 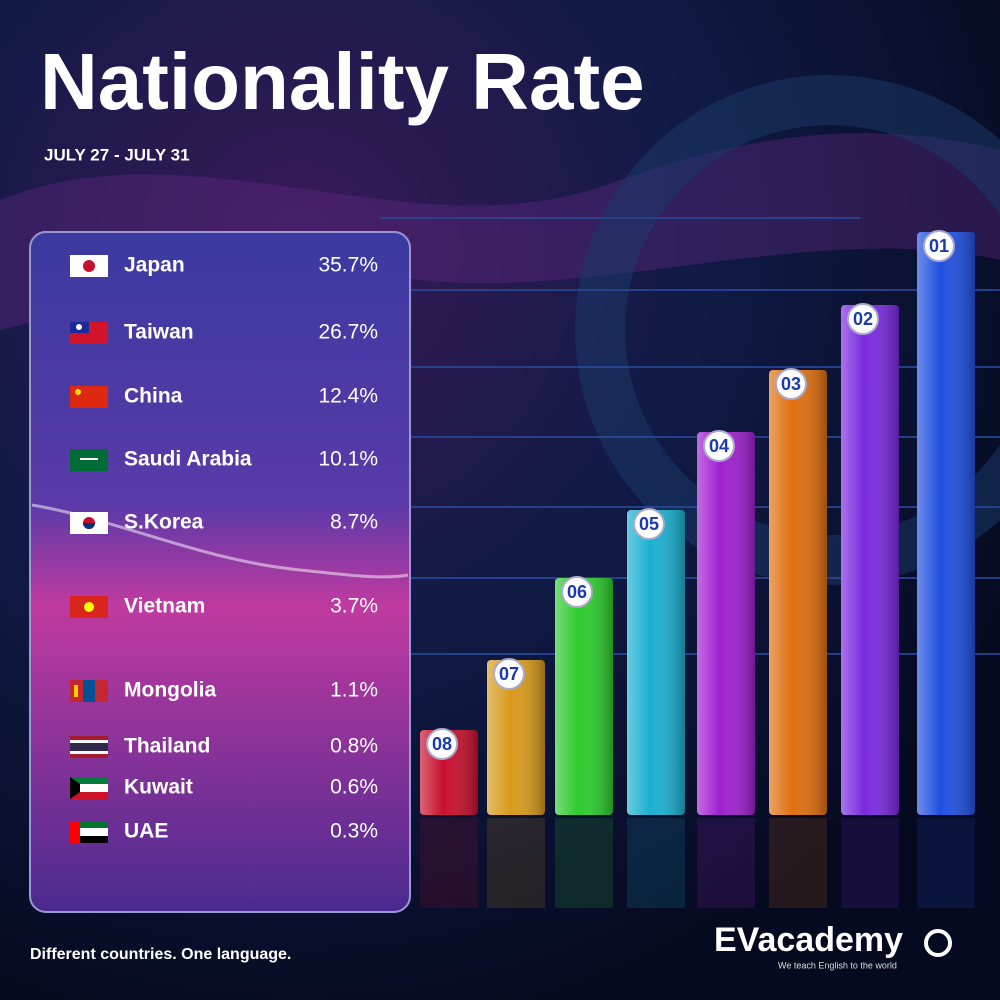 I want to click on table-row: UAE 0.3%, so click(x=224, y=831).